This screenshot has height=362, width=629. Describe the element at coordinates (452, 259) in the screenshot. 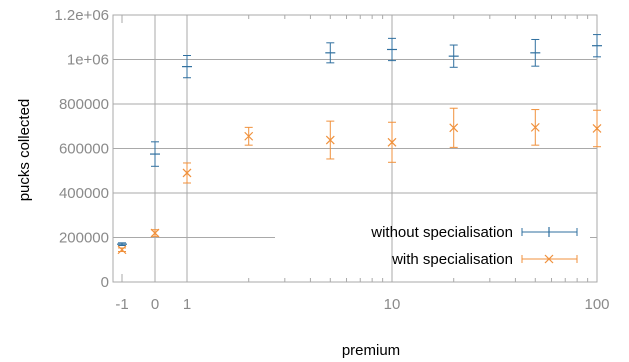

I see `legend-label: with specialisation` at that location.